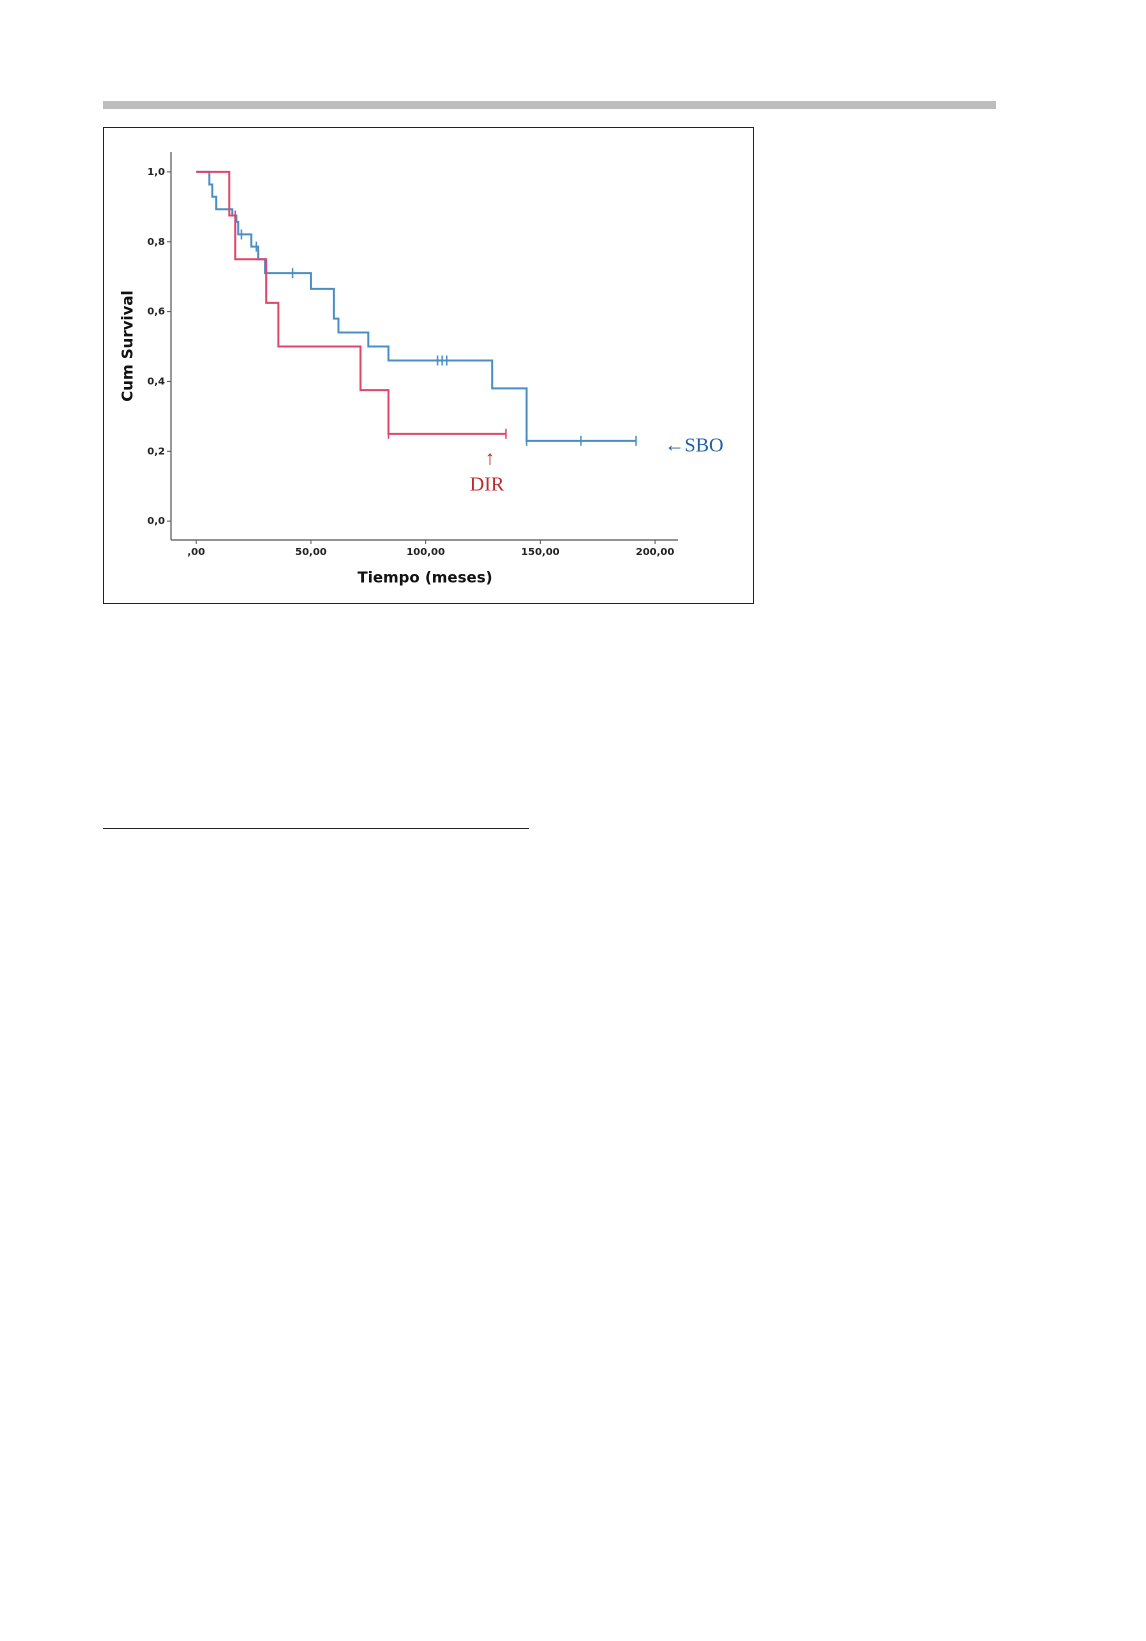 The image size is (1146, 1641). Describe the element at coordinates (655, 552) in the screenshot. I see `x-tick-label: 200,00` at that location.